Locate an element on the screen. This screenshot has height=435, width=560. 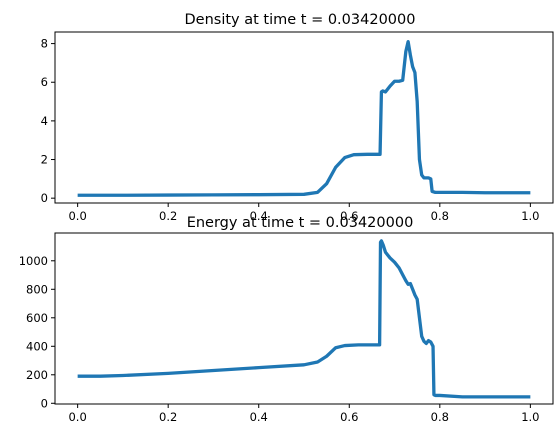
density-ytick-label: 2 is located at coordinates (44, 160).